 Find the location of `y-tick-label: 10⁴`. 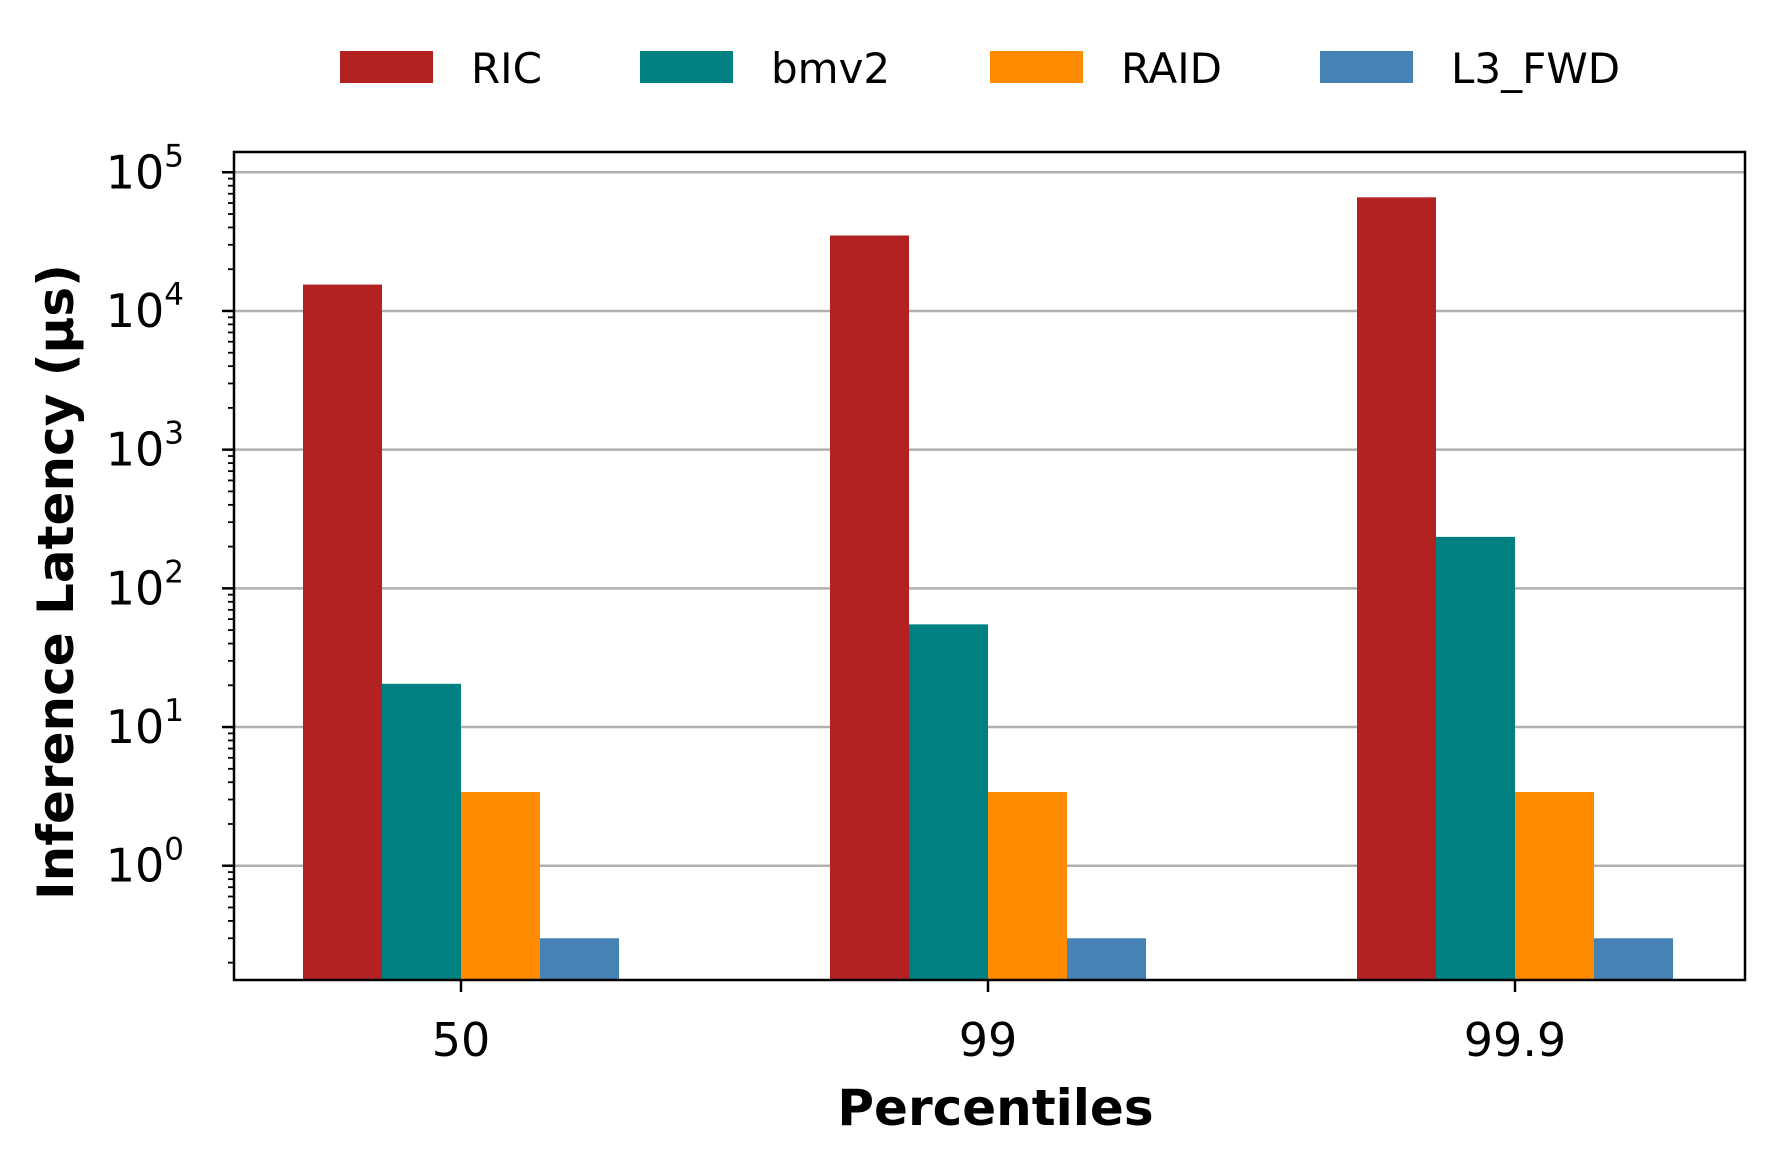

y-tick-label: 10⁴ is located at coordinates (145, 307).